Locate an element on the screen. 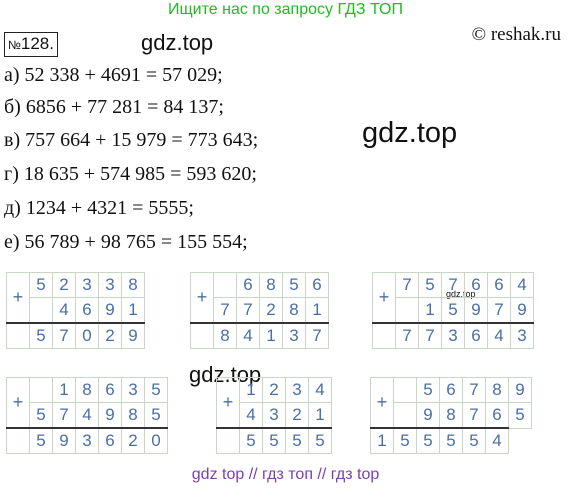 This screenshot has height=491, width=571. equation-a: а) 52 338 + 4691 = 57 029; is located at coordinates (113, 75).